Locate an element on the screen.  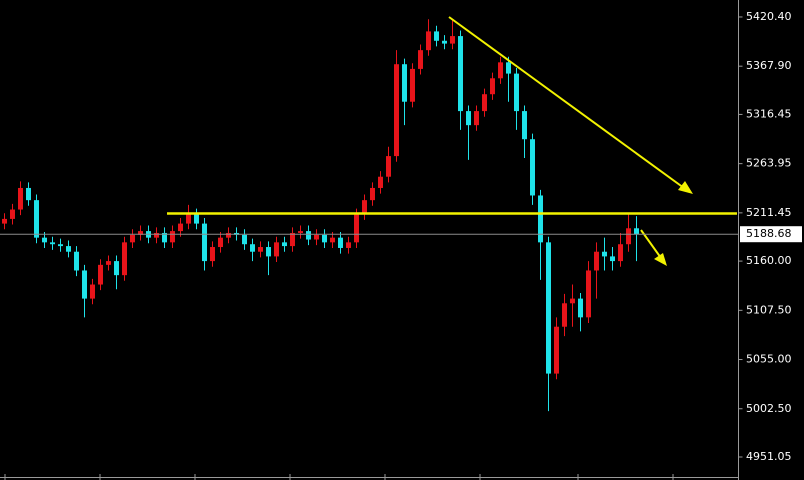
trend-arrow is located at coordinates (566, 102).